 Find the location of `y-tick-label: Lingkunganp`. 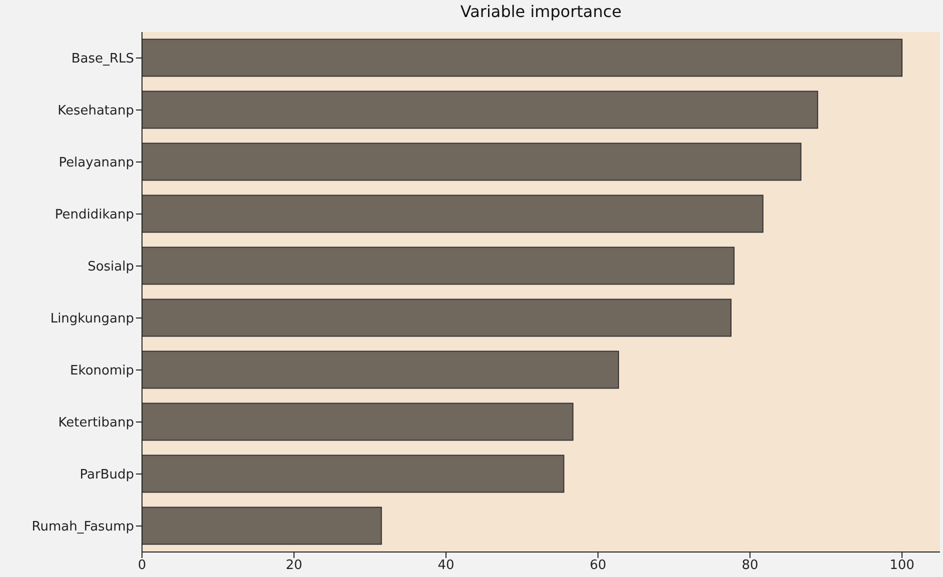

y-tick-label: Lingkunganp is located at coordinates (92, 319).